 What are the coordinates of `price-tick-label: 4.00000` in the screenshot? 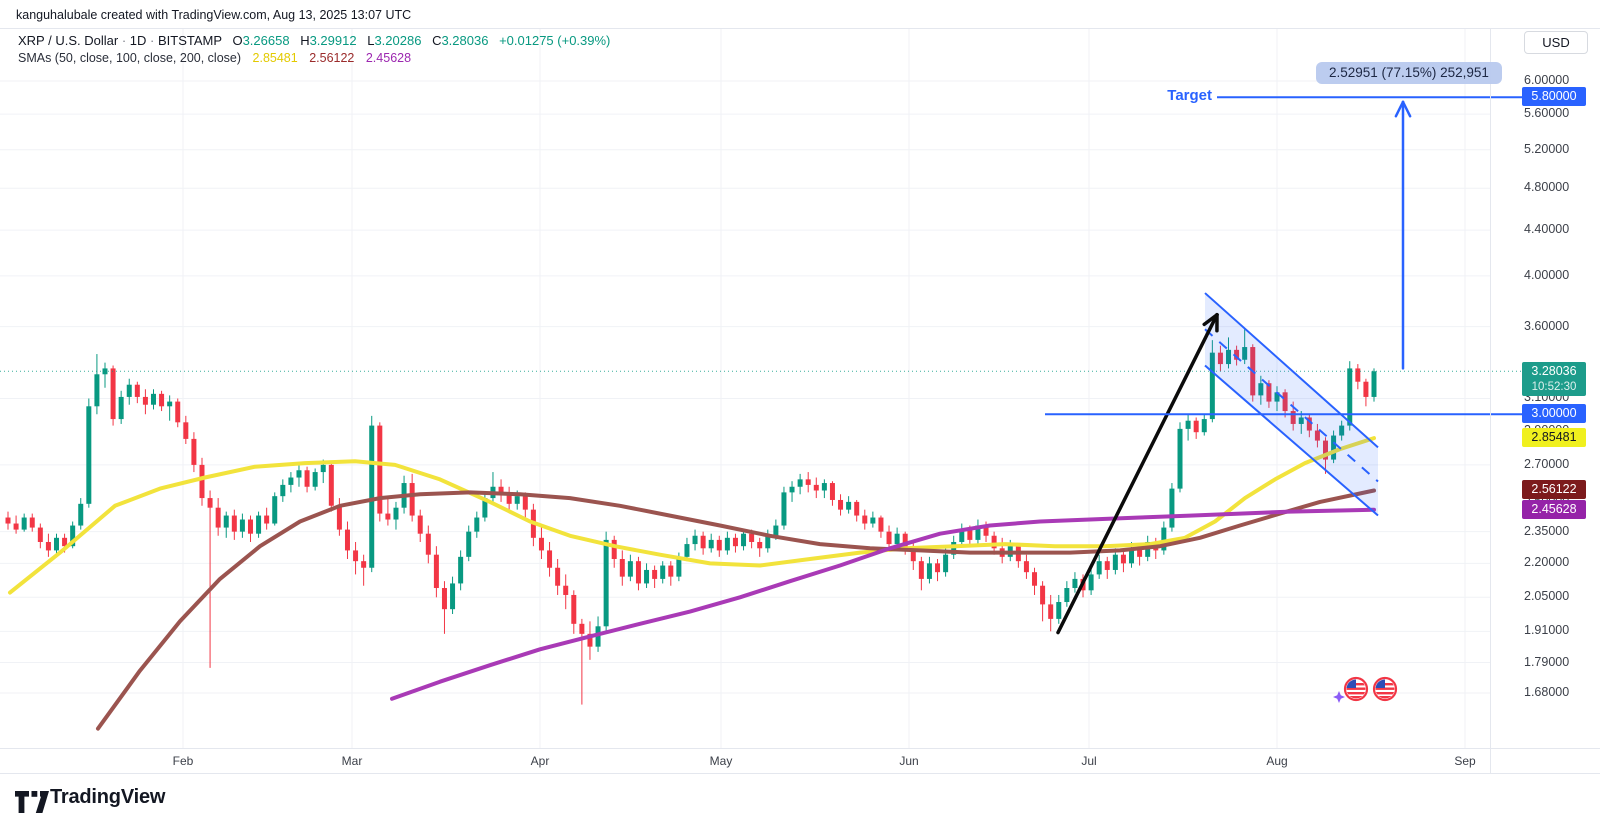 It's located at (1547, 274).